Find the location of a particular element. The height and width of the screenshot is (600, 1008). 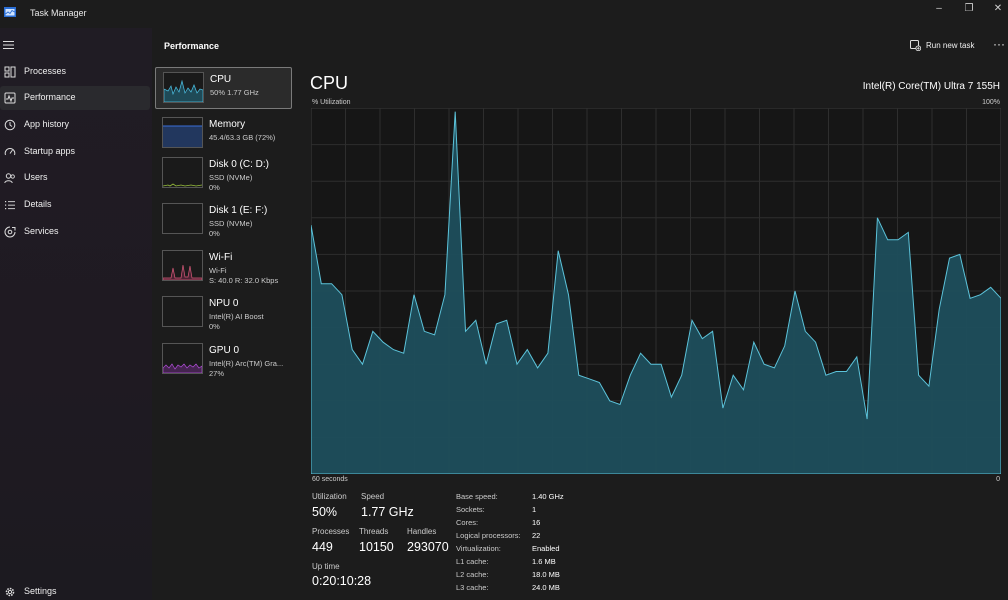

utilization-value: 50% is located at coordinates (325, 512).